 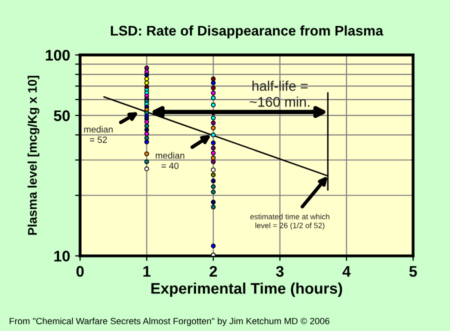 What do you see at coordinates (246, 289) in the screenshot?
I see `x-axis-title: Experimental Time (hours)` at bounding box center [246, 289].